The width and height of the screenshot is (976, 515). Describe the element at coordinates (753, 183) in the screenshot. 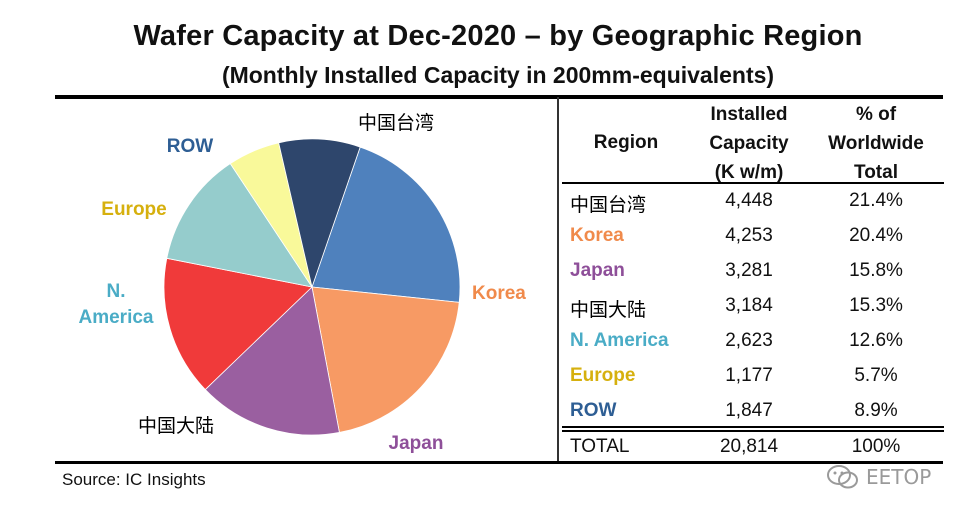

I see `header-rule` at that location.